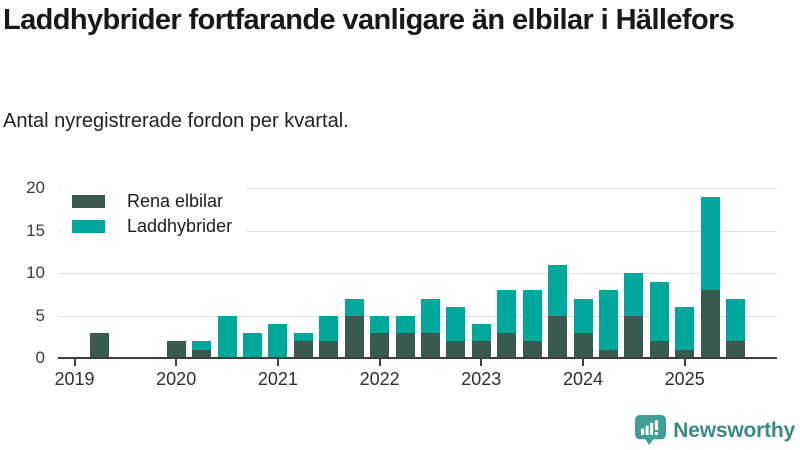 The image size is (800, 450). Describe the element at coordinates (40, 358) in the screenshot. I see `y-axis-label: 0` at that location.